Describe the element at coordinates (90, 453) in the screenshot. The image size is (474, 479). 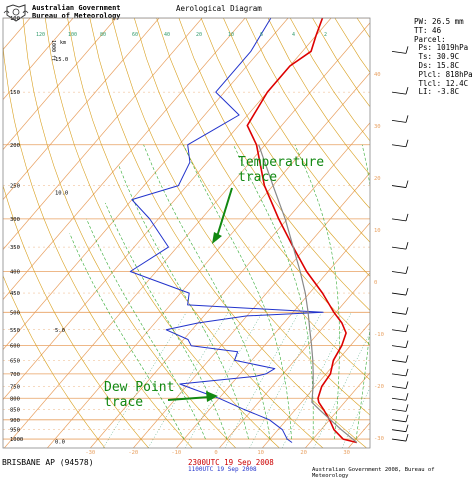
I see `bottom-temperature-label: -30` at that location.